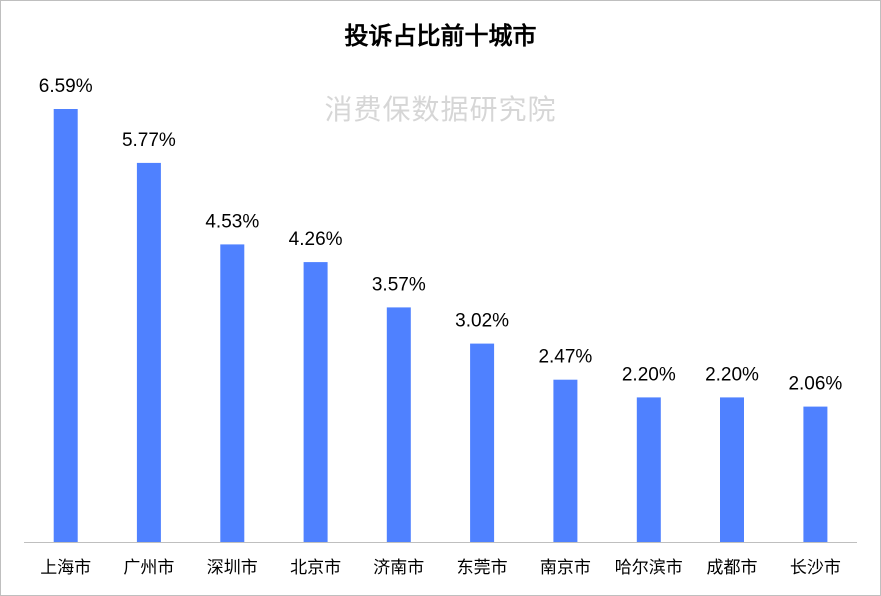 The width and height of the screenshot is (881, 596). What do you see at coordinates (482, 321) in the screenshot?
I see `data-label-5: 3.02%` at bounding box center [482, 321].